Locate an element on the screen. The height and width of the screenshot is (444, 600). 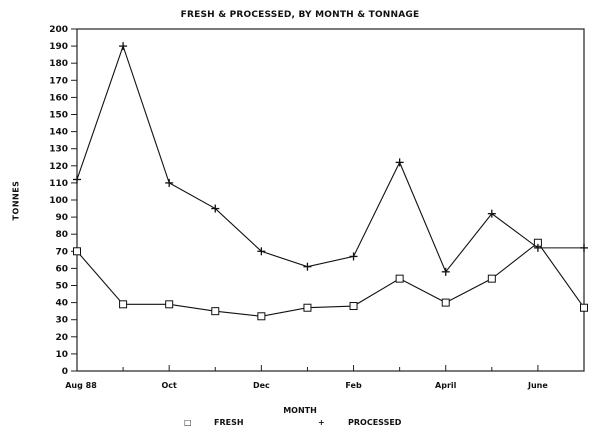
y-tick-label: 10 is located at coordinates (61, 355).